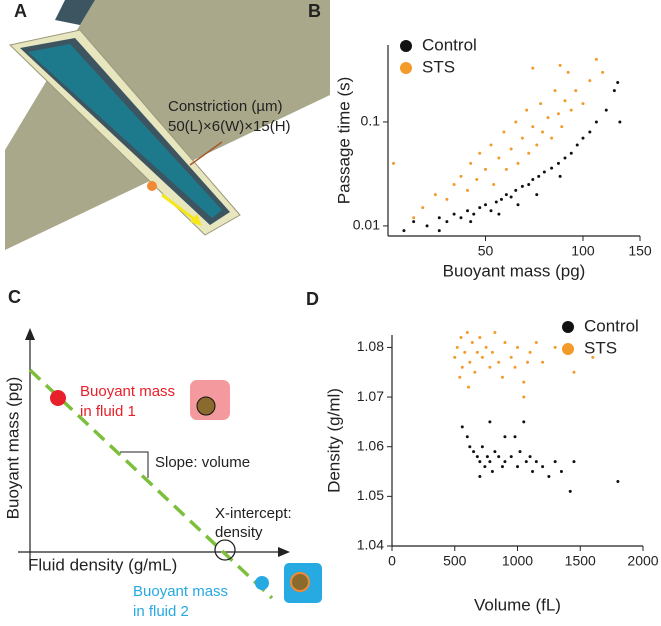 The width and height of the screenshot is (661, 626). What do you see at coordinates (180, 208) in the screenshot?
I see `flow-arrow` at bounding box center [180, 208].